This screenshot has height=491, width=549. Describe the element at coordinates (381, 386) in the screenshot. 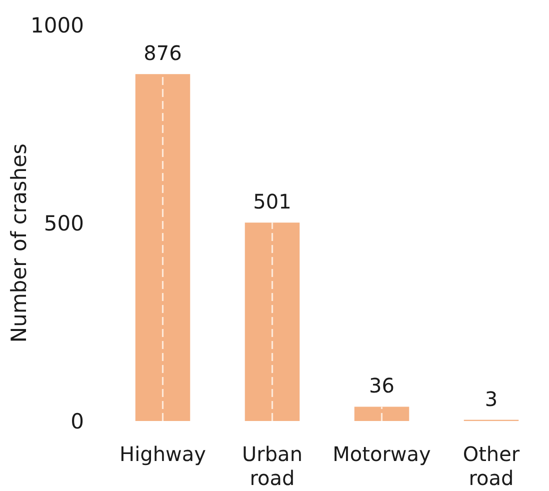

I see `data-label: 36` at that location.